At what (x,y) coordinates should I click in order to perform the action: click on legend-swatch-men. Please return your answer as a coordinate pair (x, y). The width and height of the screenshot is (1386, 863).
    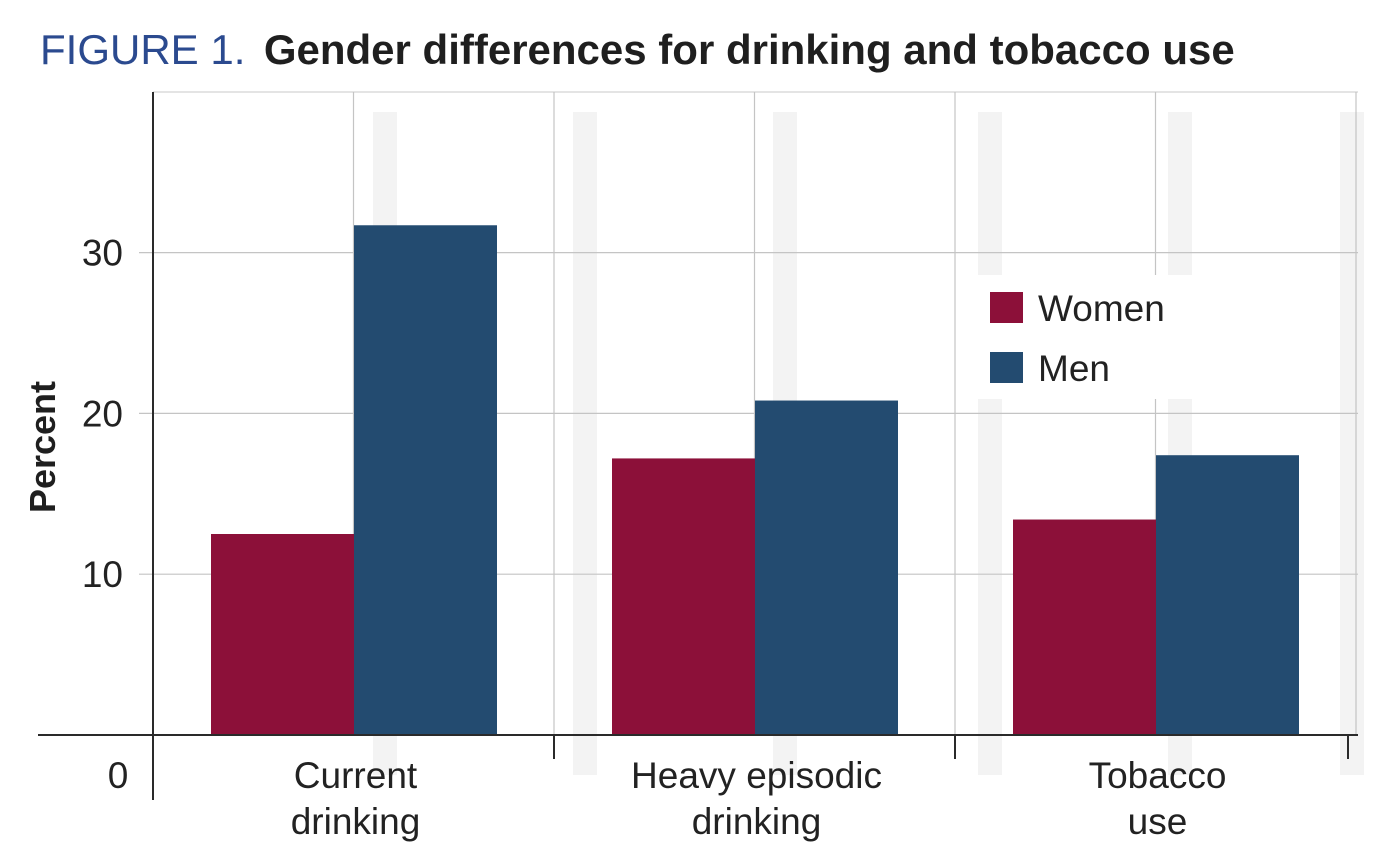
    Looking at the image, I should click on (1006, 367).